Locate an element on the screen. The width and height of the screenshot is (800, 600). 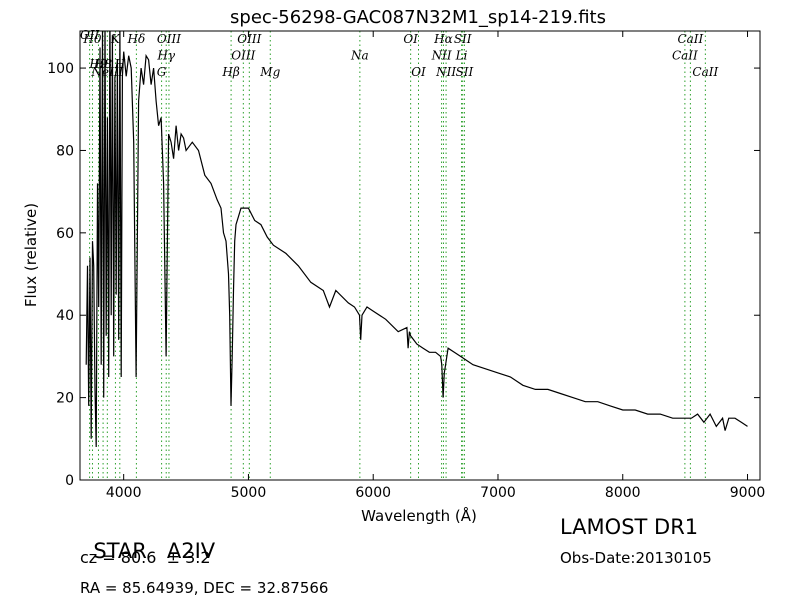
x-axis-label: Wavelength (Å) is located at coordinates (419, 515).